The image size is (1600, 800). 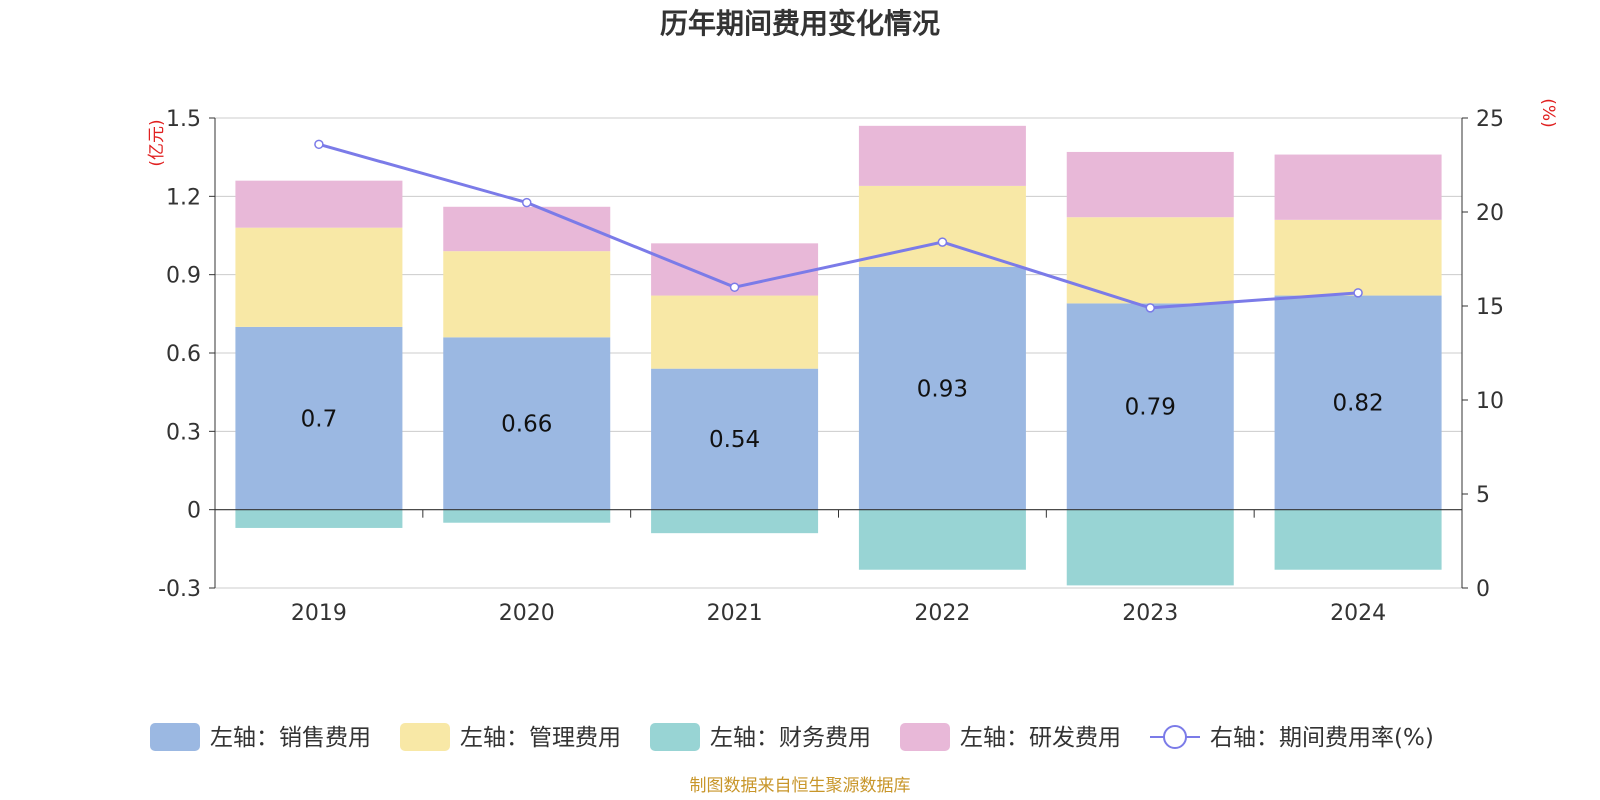 I want to click on legend-marker, so click(x=1175, y=737).